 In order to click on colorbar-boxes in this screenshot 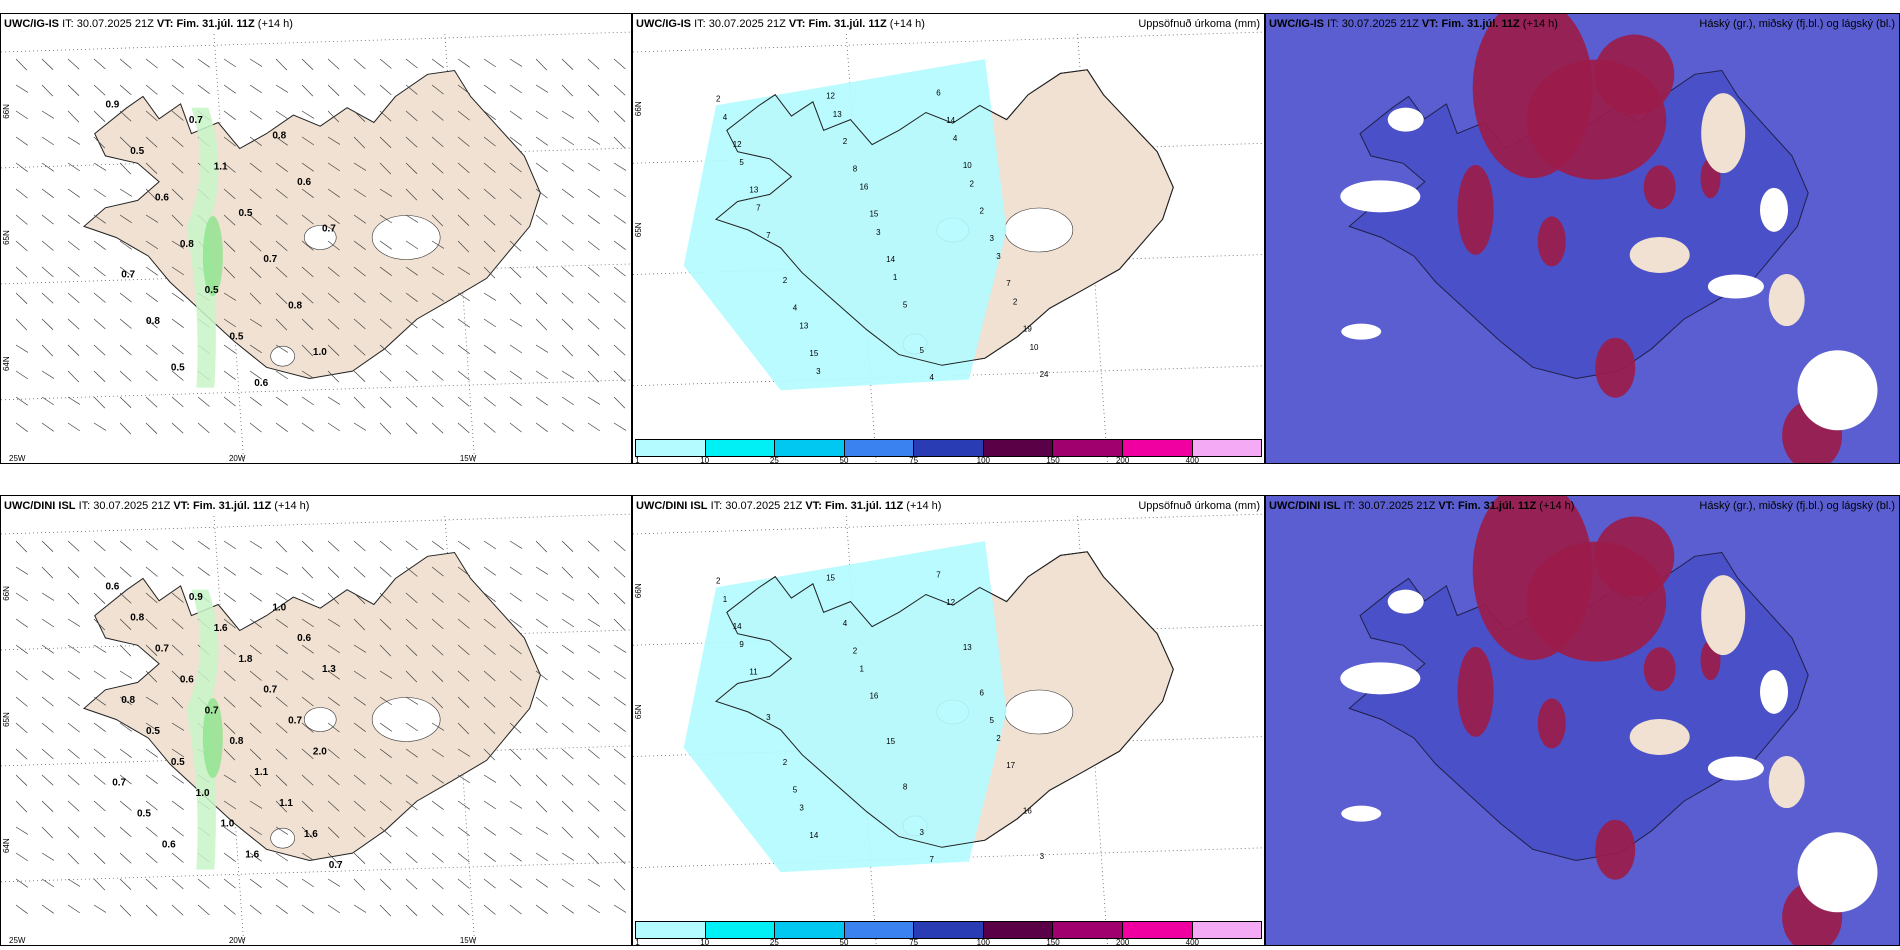, I will do `click(948, 930)`.